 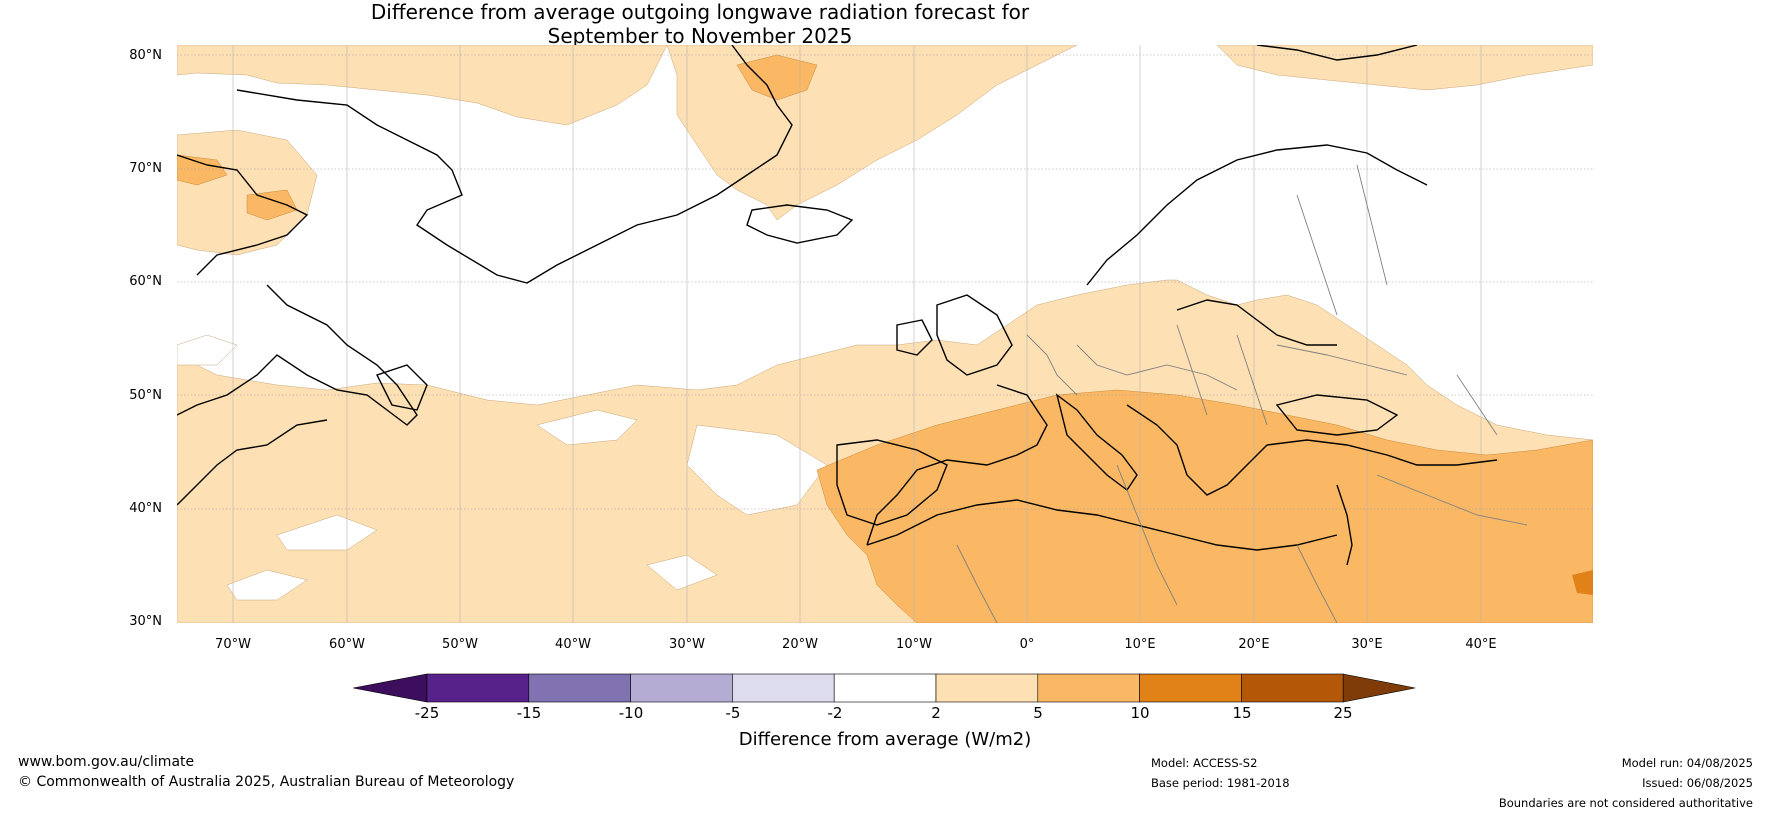 What do you see at coordinates (145, 168) in the screenshot?
I see `lat-label-70n: 70°N` at bounding box center [145, 168].